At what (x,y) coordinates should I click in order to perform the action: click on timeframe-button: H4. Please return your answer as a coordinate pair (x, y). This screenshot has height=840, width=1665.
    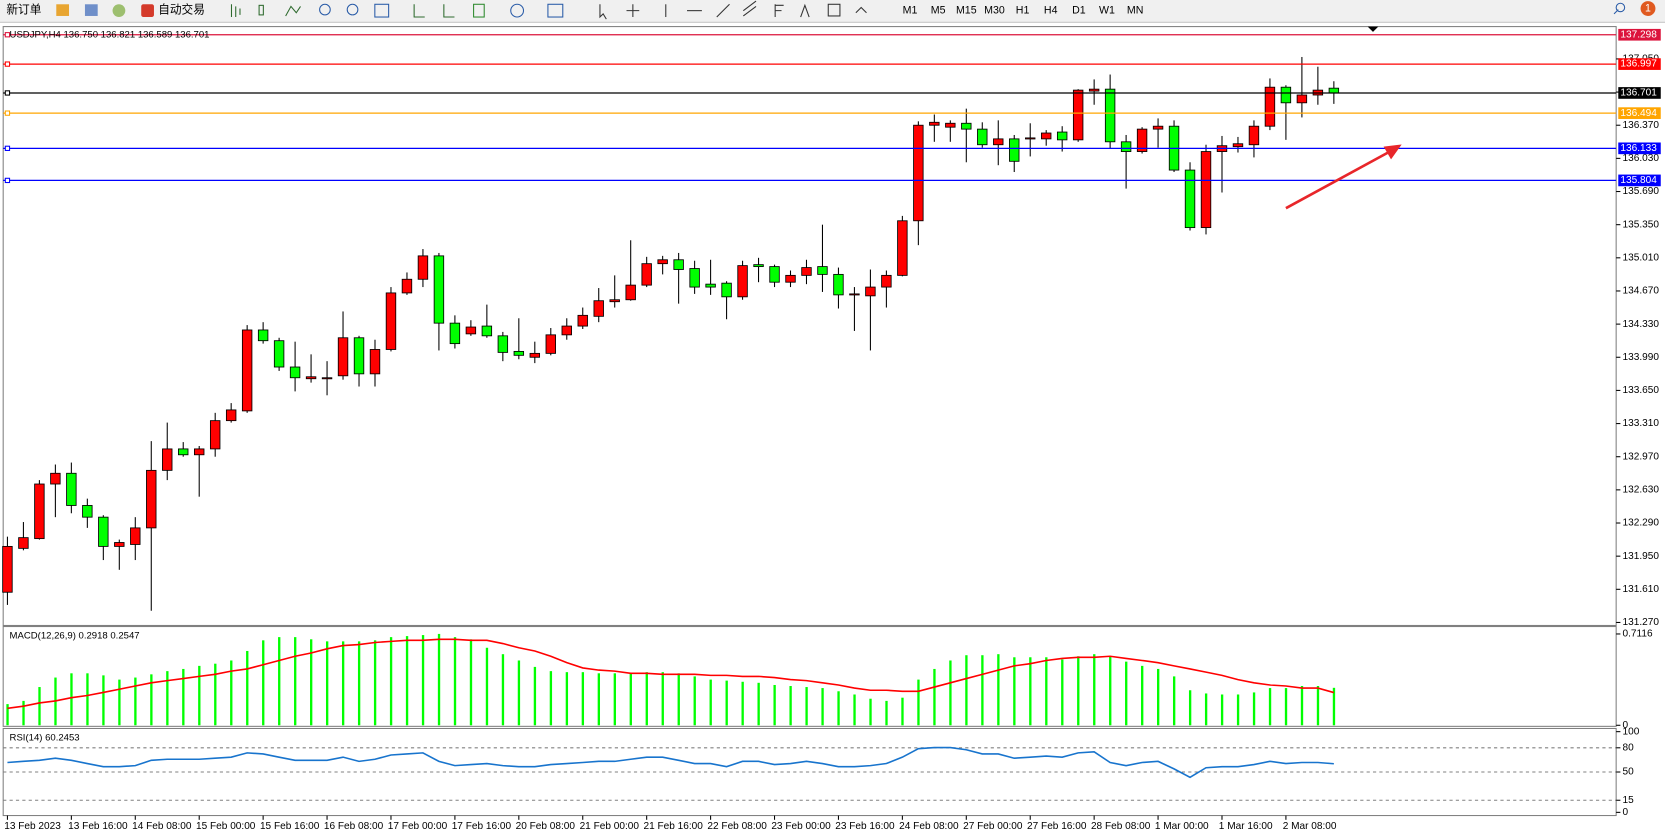
    Looking at the image, I should click on (1051, 10).